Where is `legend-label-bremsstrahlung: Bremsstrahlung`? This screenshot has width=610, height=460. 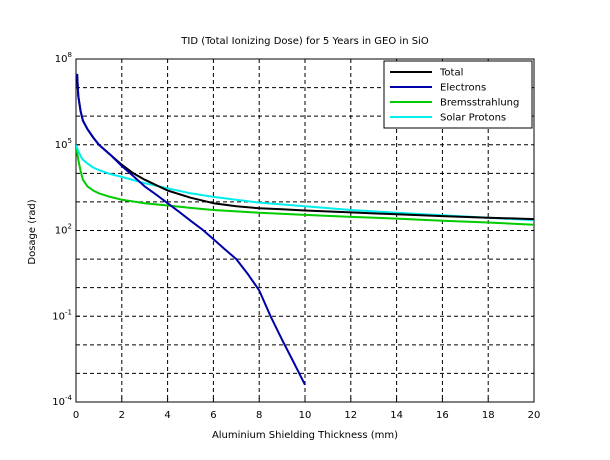 legend-label-bremsstrahlung: Bremsstrahlung is located at coordinates (479, 103).